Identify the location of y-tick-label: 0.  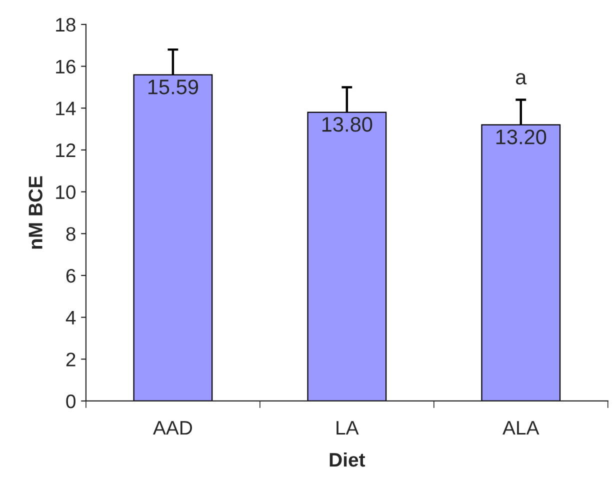
(71, 401).